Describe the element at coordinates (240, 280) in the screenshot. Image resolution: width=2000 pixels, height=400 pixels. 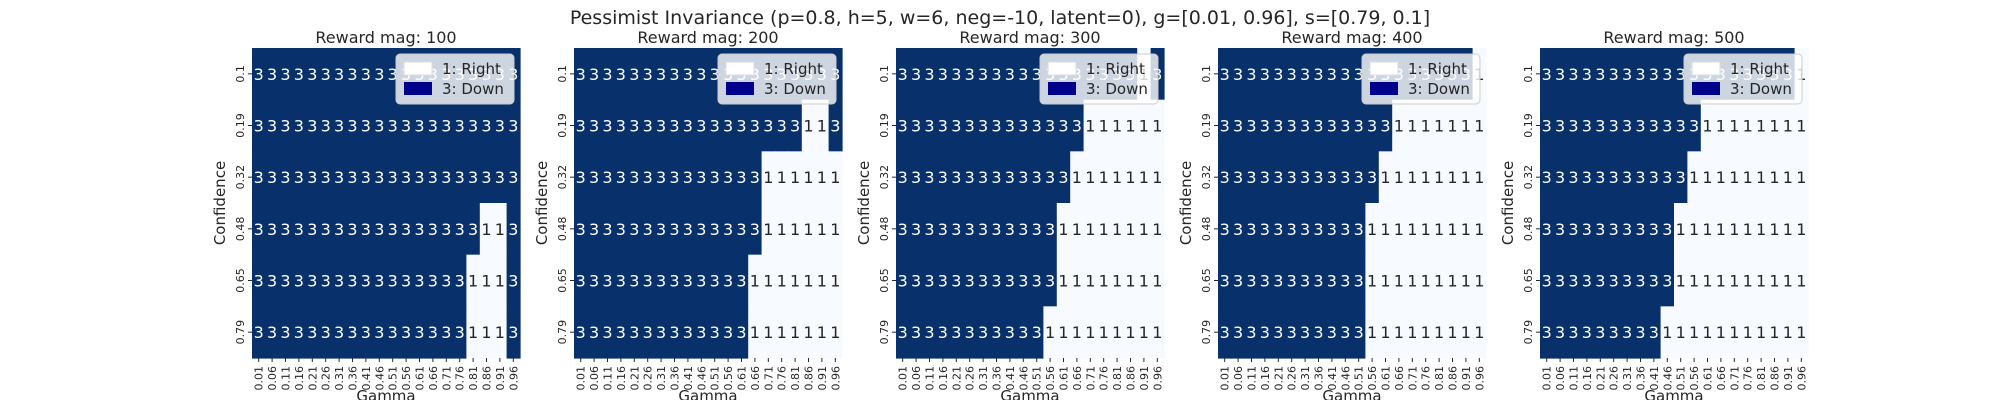
I see `y-tick-label: 0.65` at that location.